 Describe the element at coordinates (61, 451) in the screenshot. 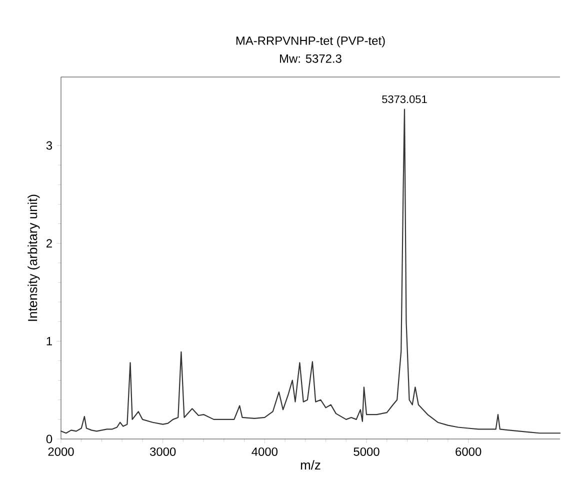

I see `x-tick-label: 2000` at that location.